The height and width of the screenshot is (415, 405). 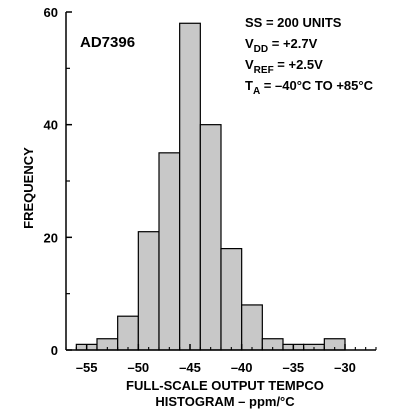 What do you see at coordinates (51, 237) in the screenshot?
I see `y-tick-label: 20` at bounding box center [51, 237].